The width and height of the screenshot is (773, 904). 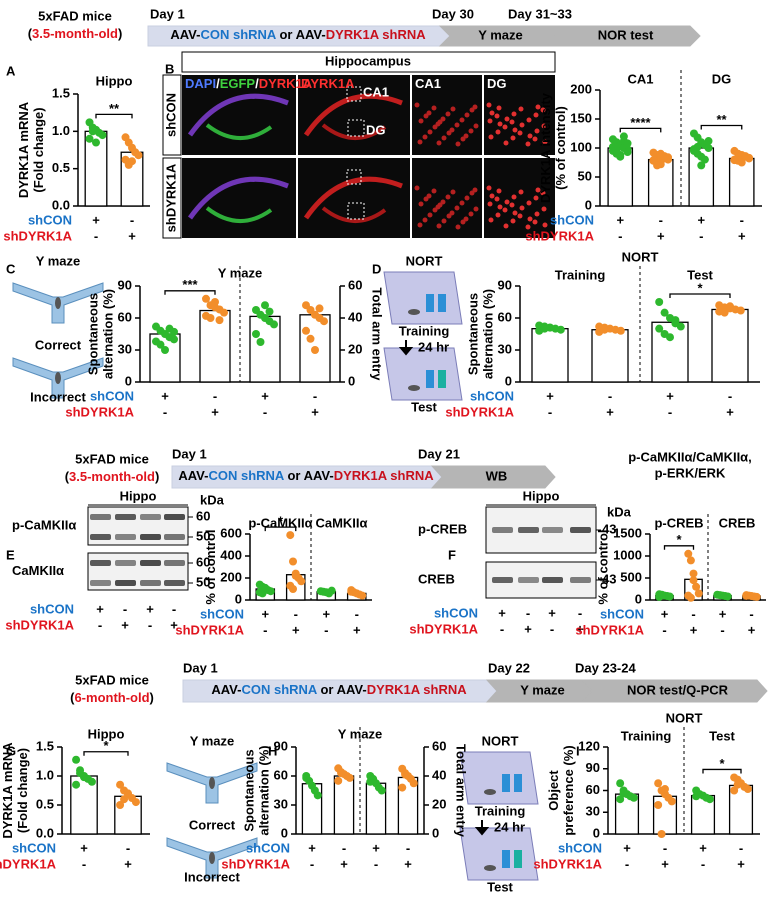 I want to click on tick-label: 0, so click(x=596, y=832).